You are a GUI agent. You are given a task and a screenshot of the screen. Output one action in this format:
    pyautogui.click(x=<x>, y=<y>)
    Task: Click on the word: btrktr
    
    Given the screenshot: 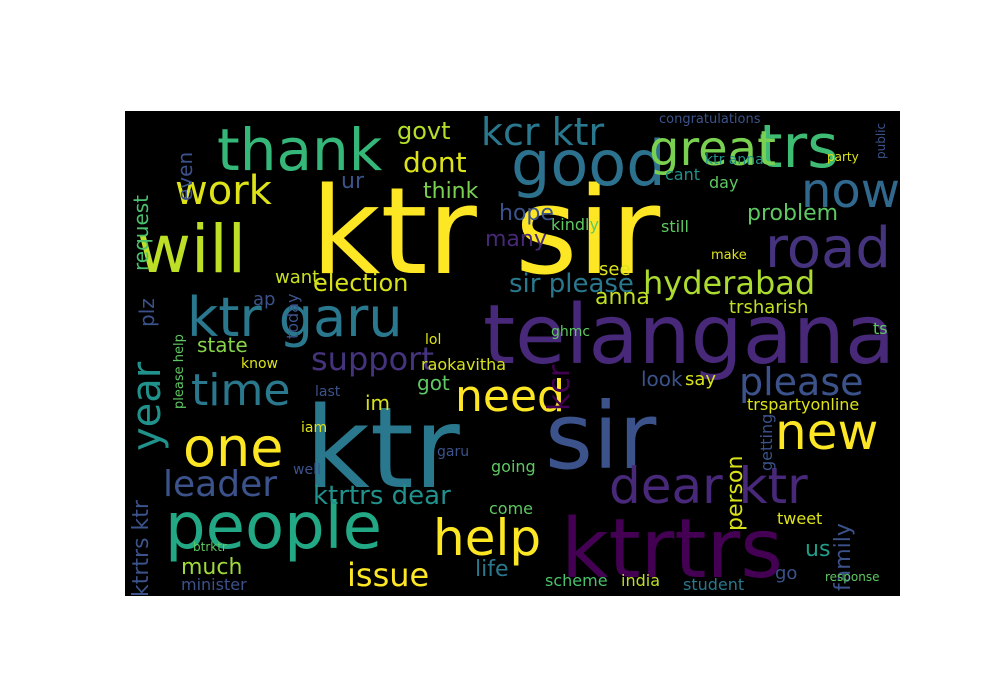 What is the action you would take?
    pyautogui.click(x=210, y=547)
    